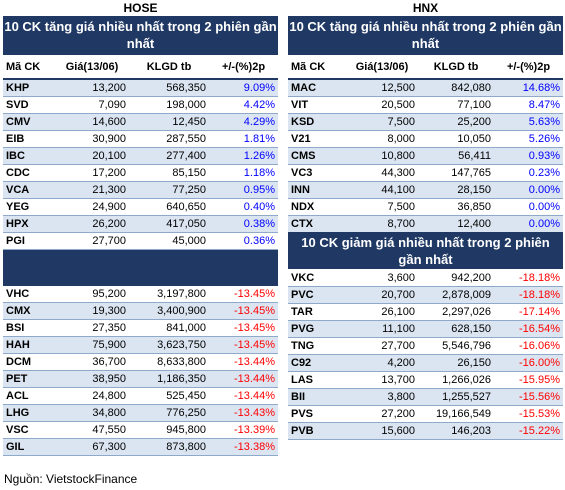  What do you see at coordinates (169, 122) in the screenshot?
I see `volume-cell: 12,450` at bounding box center [169, 122].